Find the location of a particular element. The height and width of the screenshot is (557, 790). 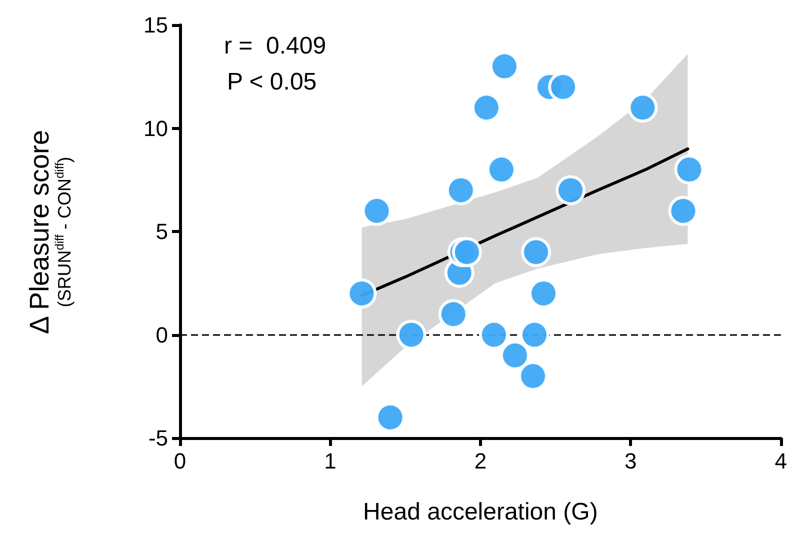

annotation: r = 0.409 is located at coordinates (275, 46).